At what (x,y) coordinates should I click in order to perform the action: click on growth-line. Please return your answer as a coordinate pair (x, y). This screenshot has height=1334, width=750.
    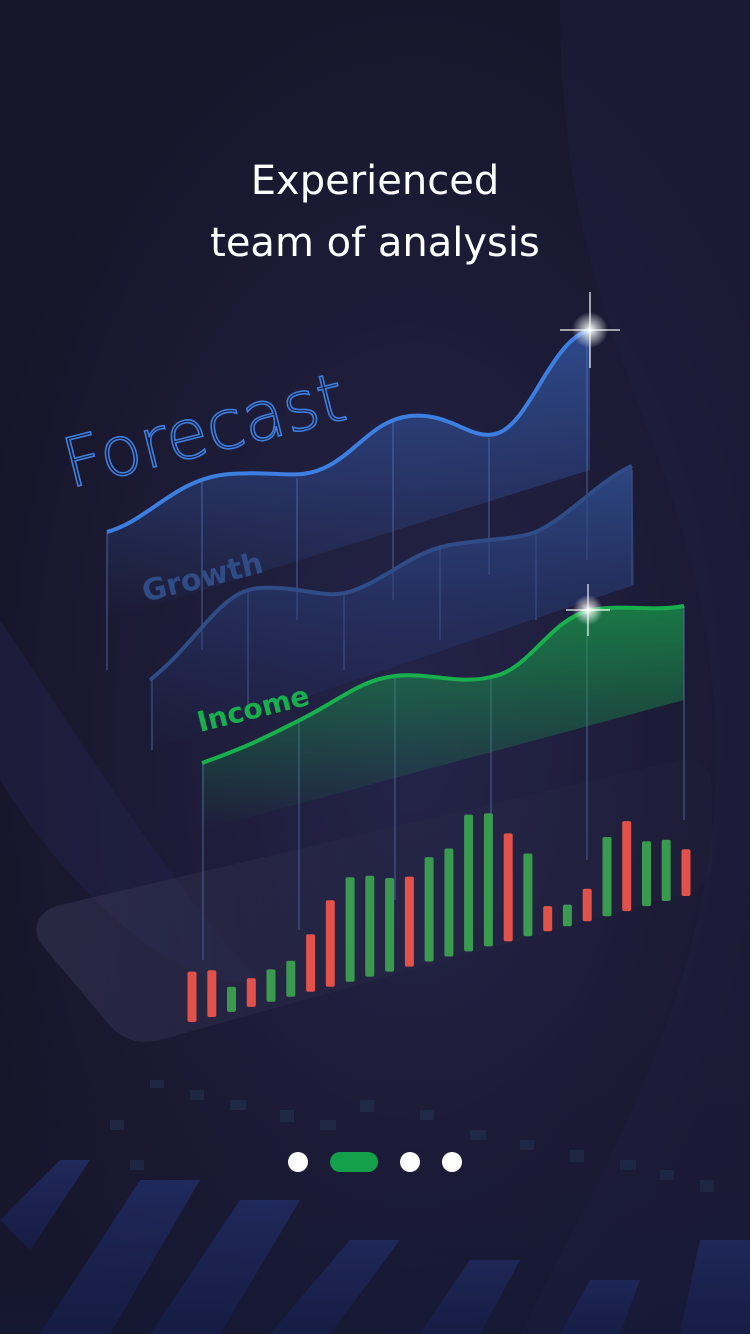
    Looking at the image, I should click on (390, 573).